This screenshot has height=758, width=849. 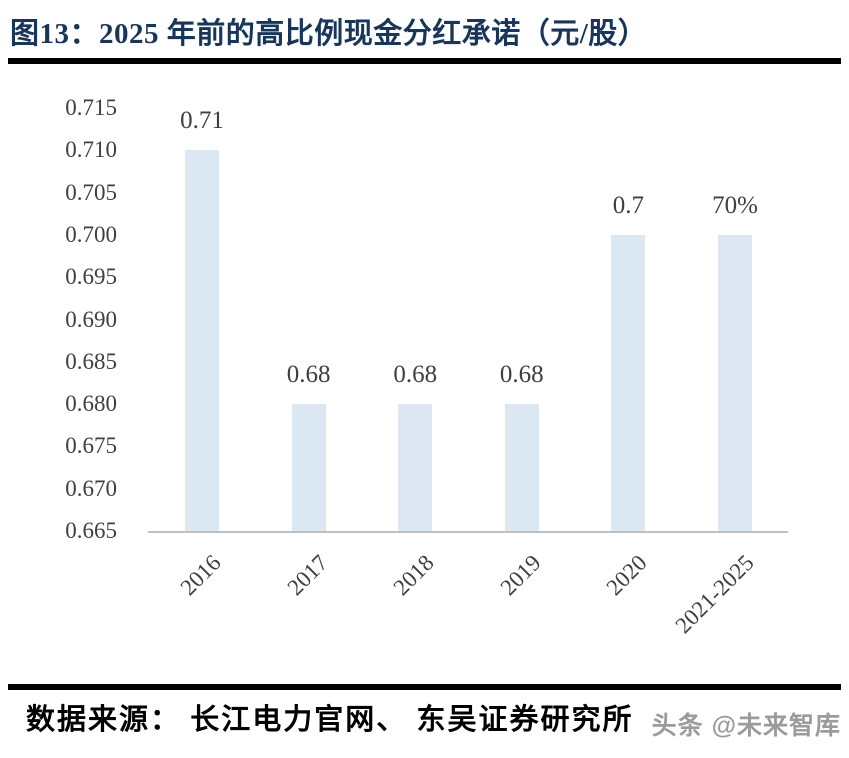 What do you see at coordinates (329, 34) in the screenshot?
I see `figure-title: 图13：2025 年前的高比例现金分红承诺（元/股）` at bounding box center [329, 34].